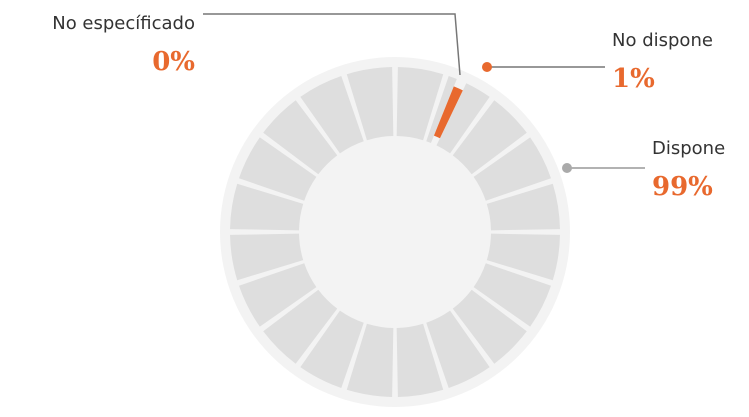 This screenshot has height=417, width=749. I want to click on slice, so click(448, 112).